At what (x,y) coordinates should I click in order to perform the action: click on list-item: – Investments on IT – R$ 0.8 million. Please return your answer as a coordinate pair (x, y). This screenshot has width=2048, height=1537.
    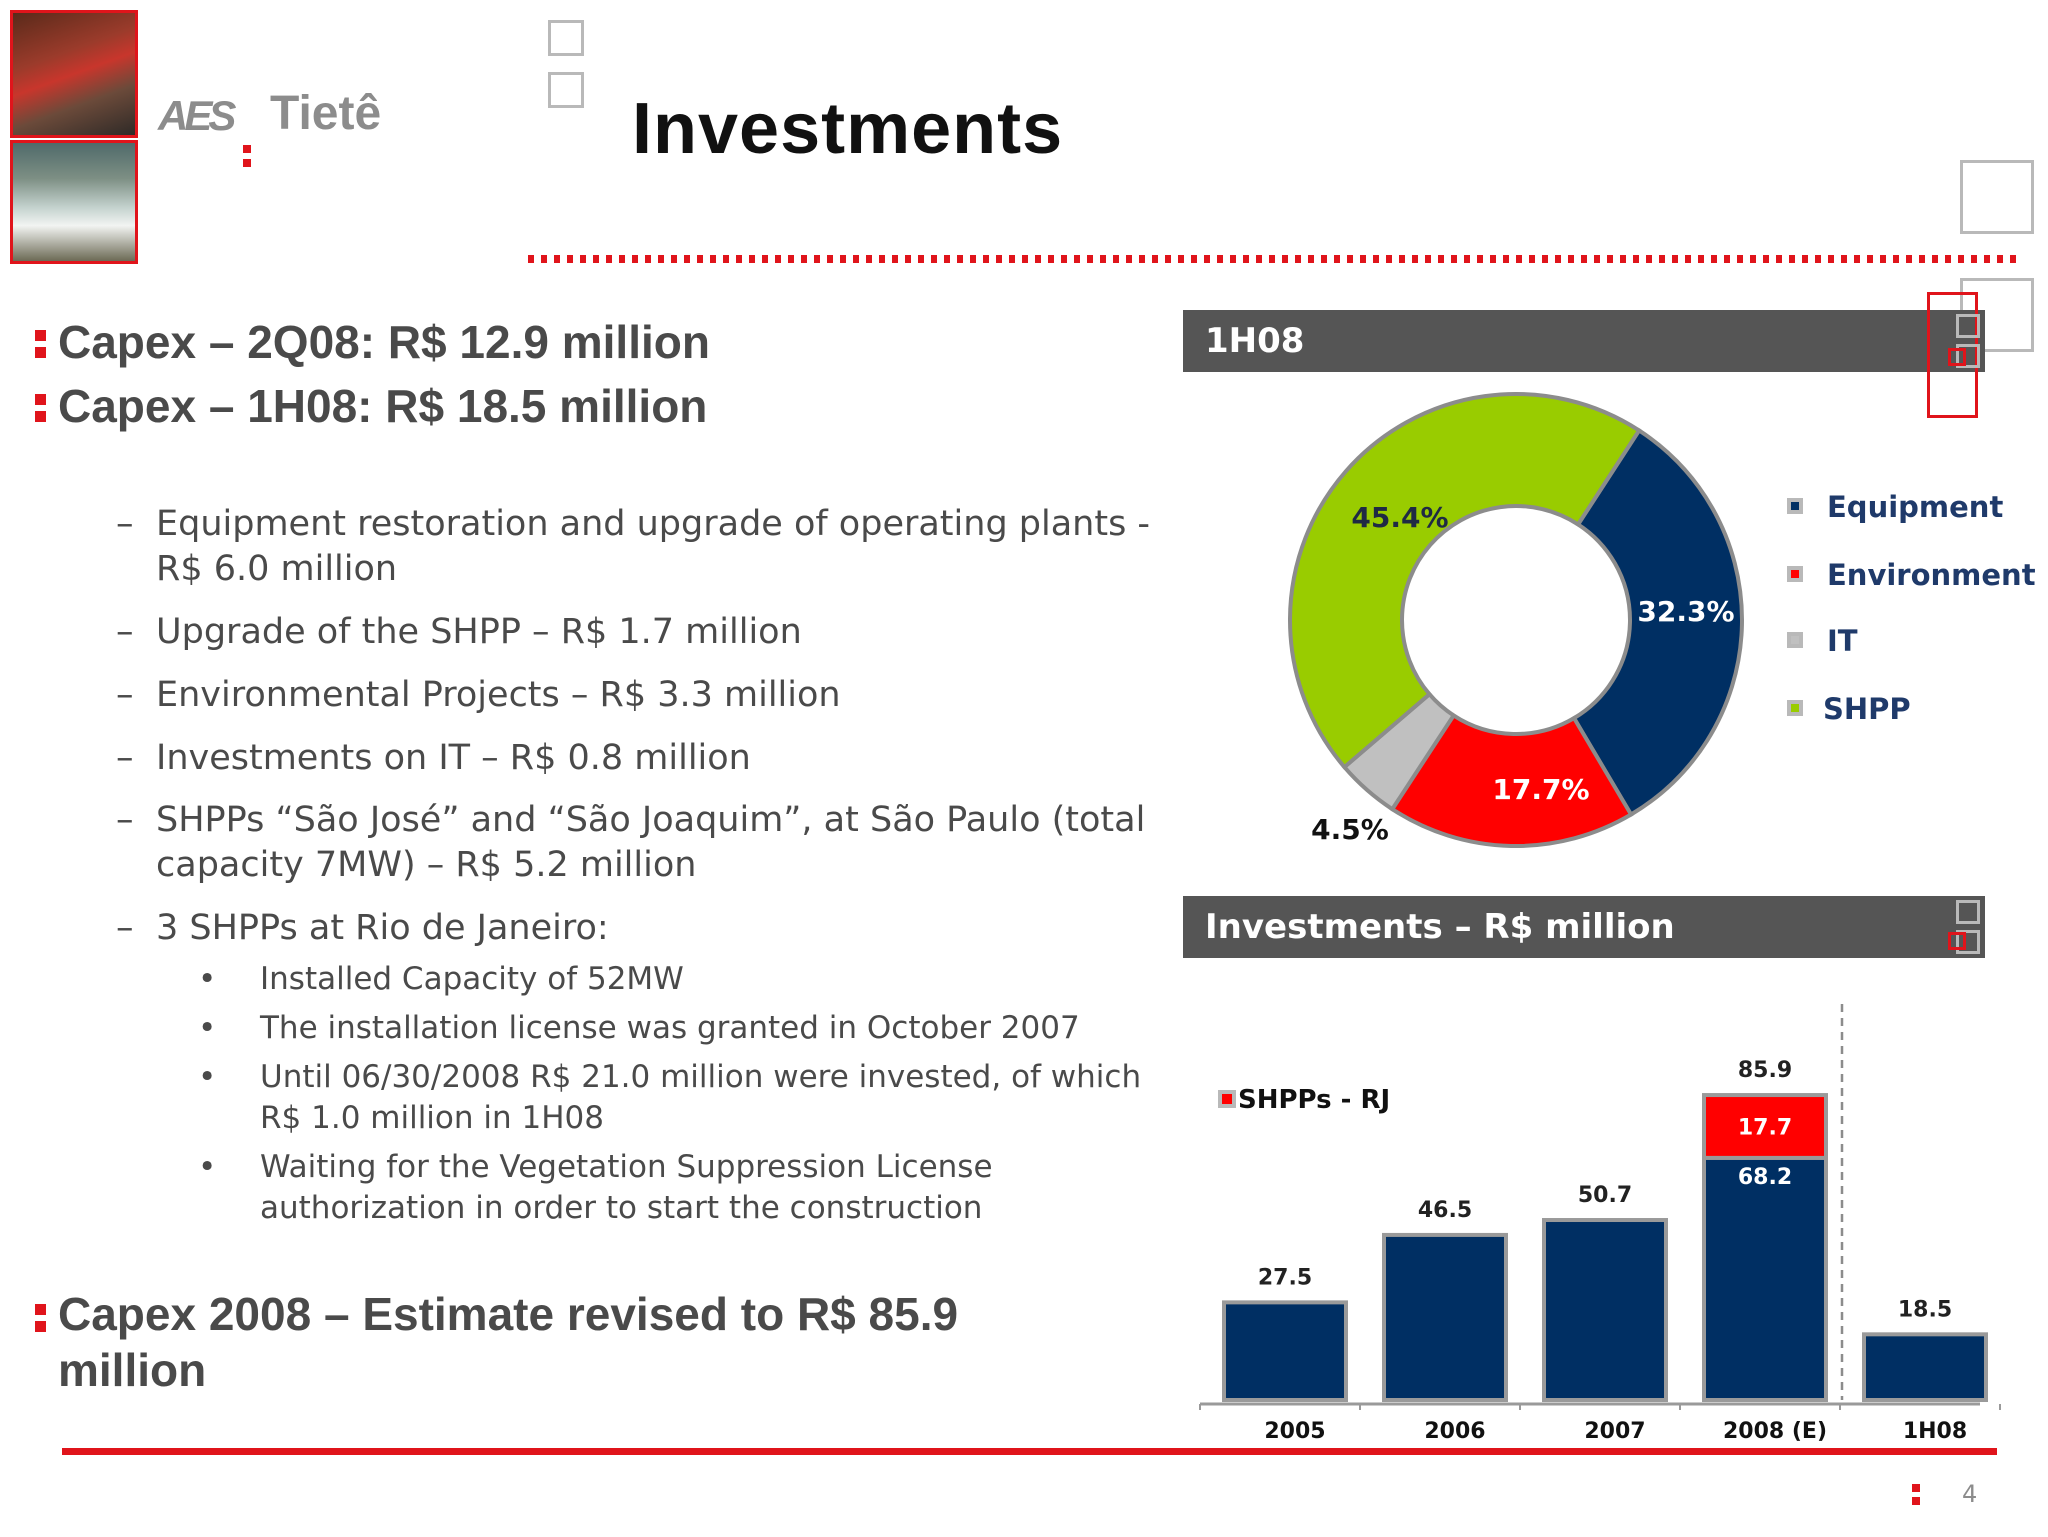
    Looking at the image, I should click on (433, 758).